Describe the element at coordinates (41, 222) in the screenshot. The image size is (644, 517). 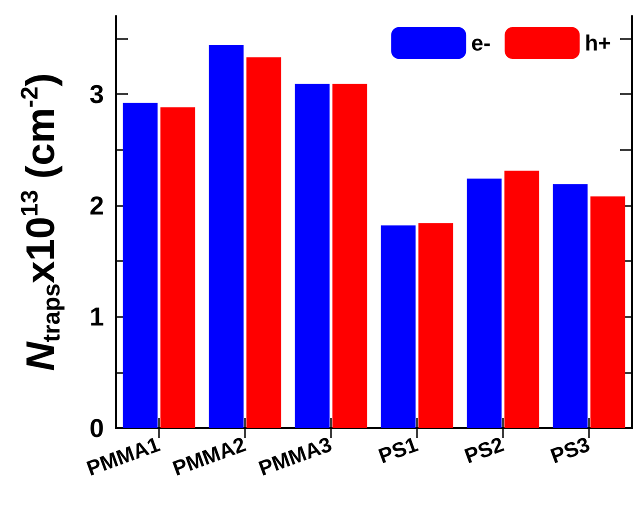
I see `y-axis-title: Ntrapsx1013 (cm-2)` at that location.